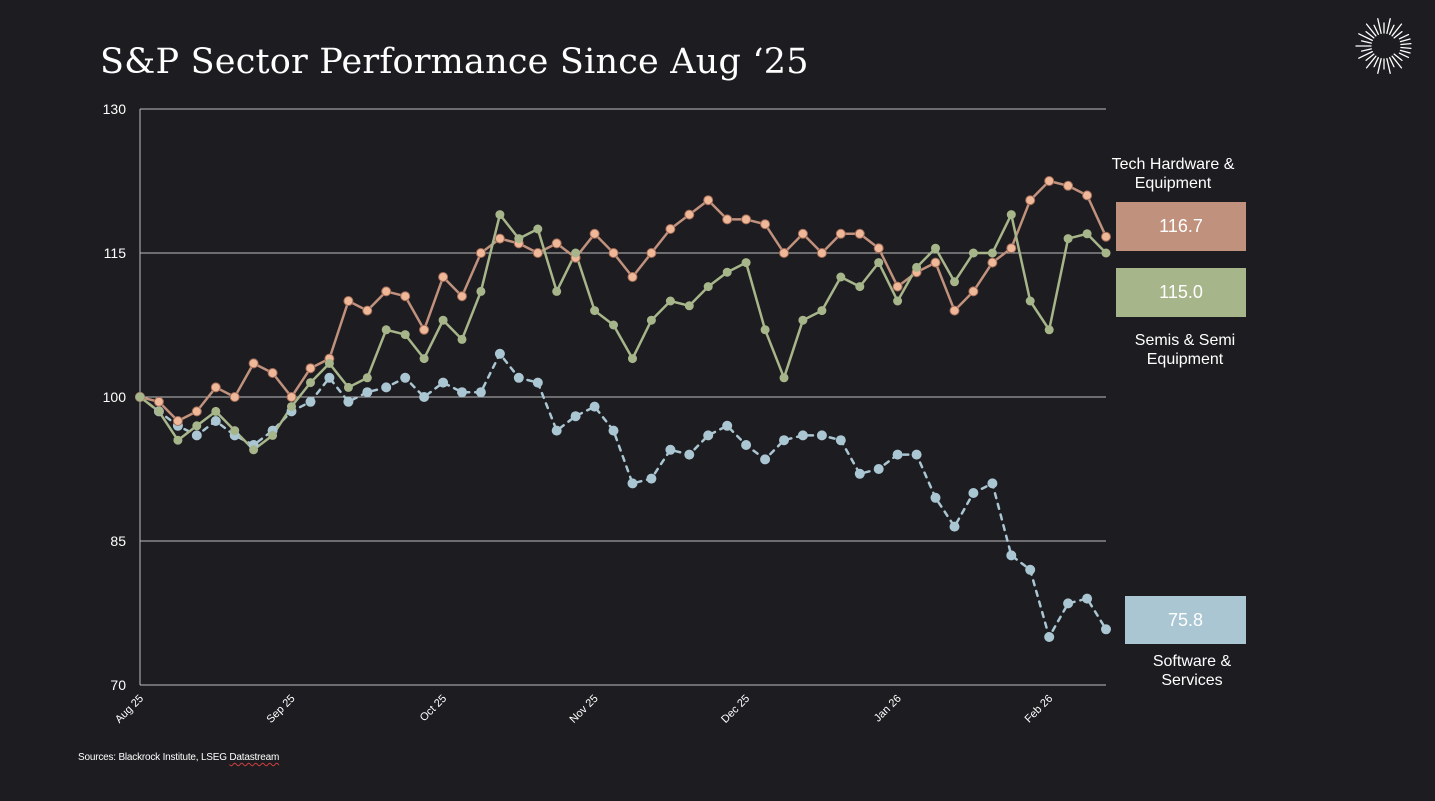 This screenshot has height=801, width=1435. I want to click on value-badge-tech-hardware: 116.7, so click(1181, 226).